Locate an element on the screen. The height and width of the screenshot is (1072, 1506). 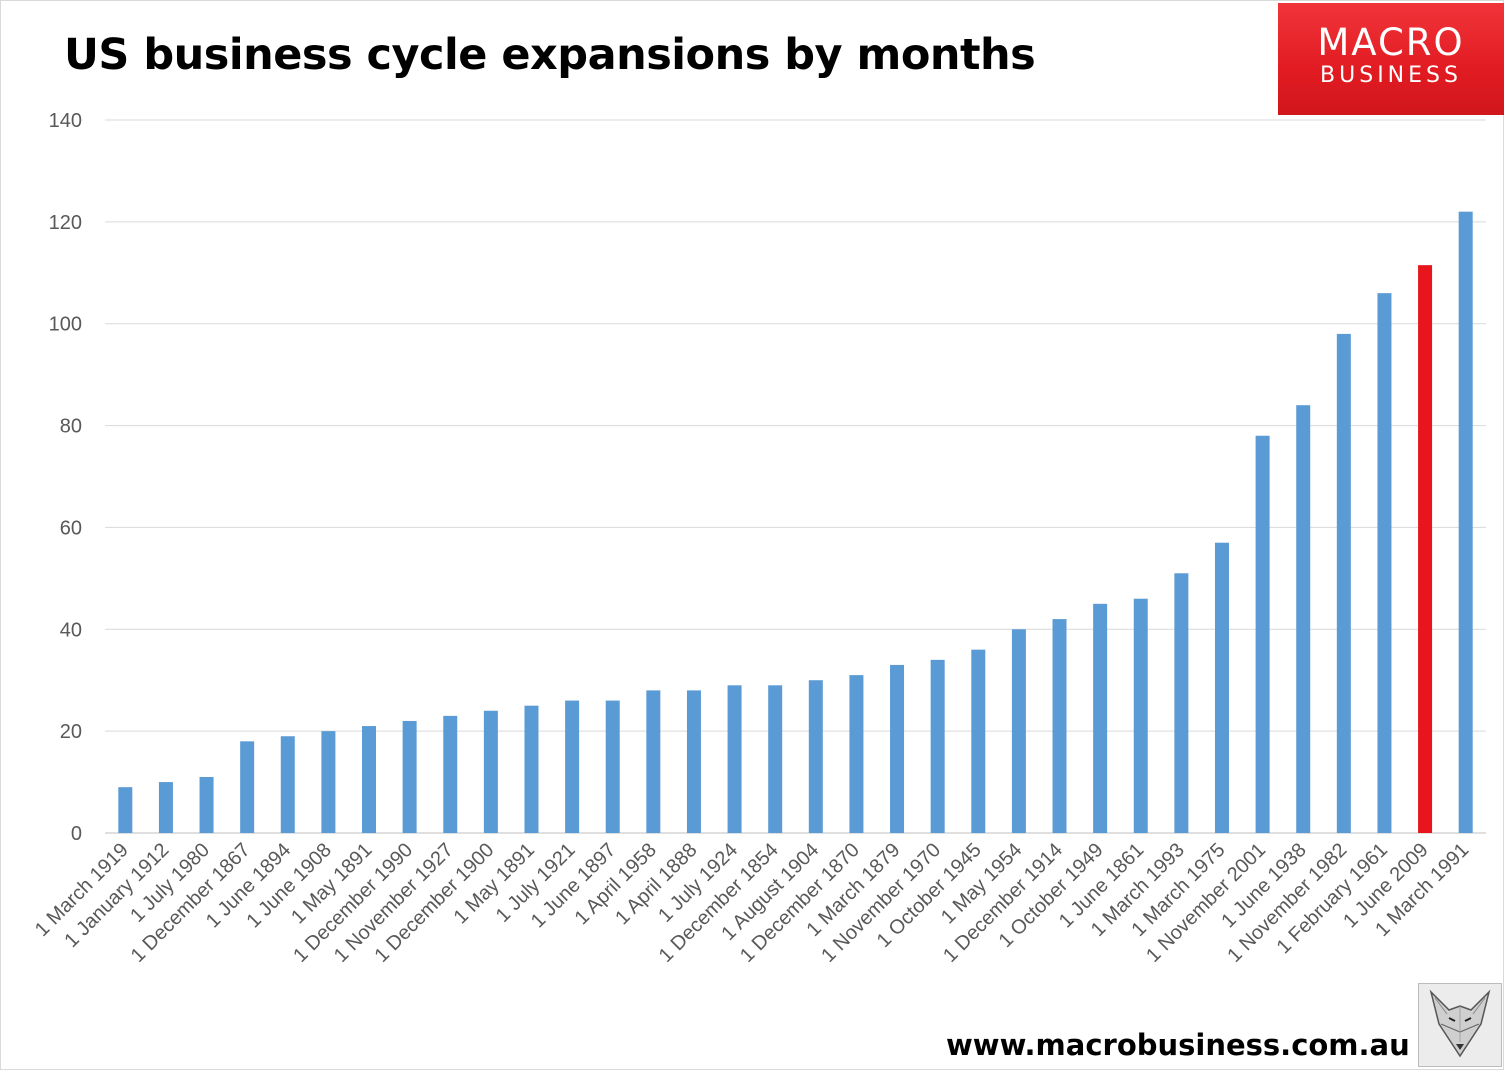
y-tick-label: 0 is located at coordinates (76, 834).